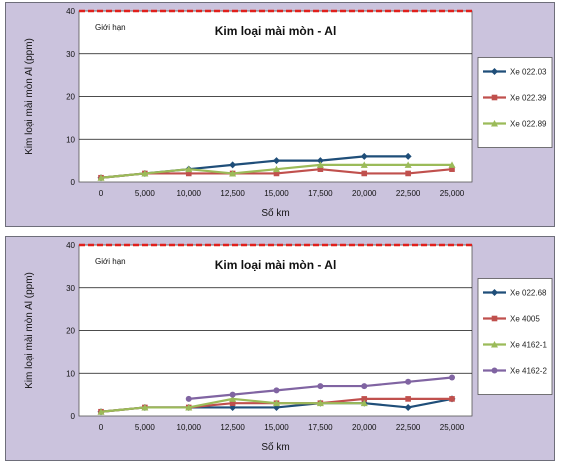  Describe the element at coordinates (528, 293) in the screenshot. I see `legend-label: Xe 022.68` at that location.